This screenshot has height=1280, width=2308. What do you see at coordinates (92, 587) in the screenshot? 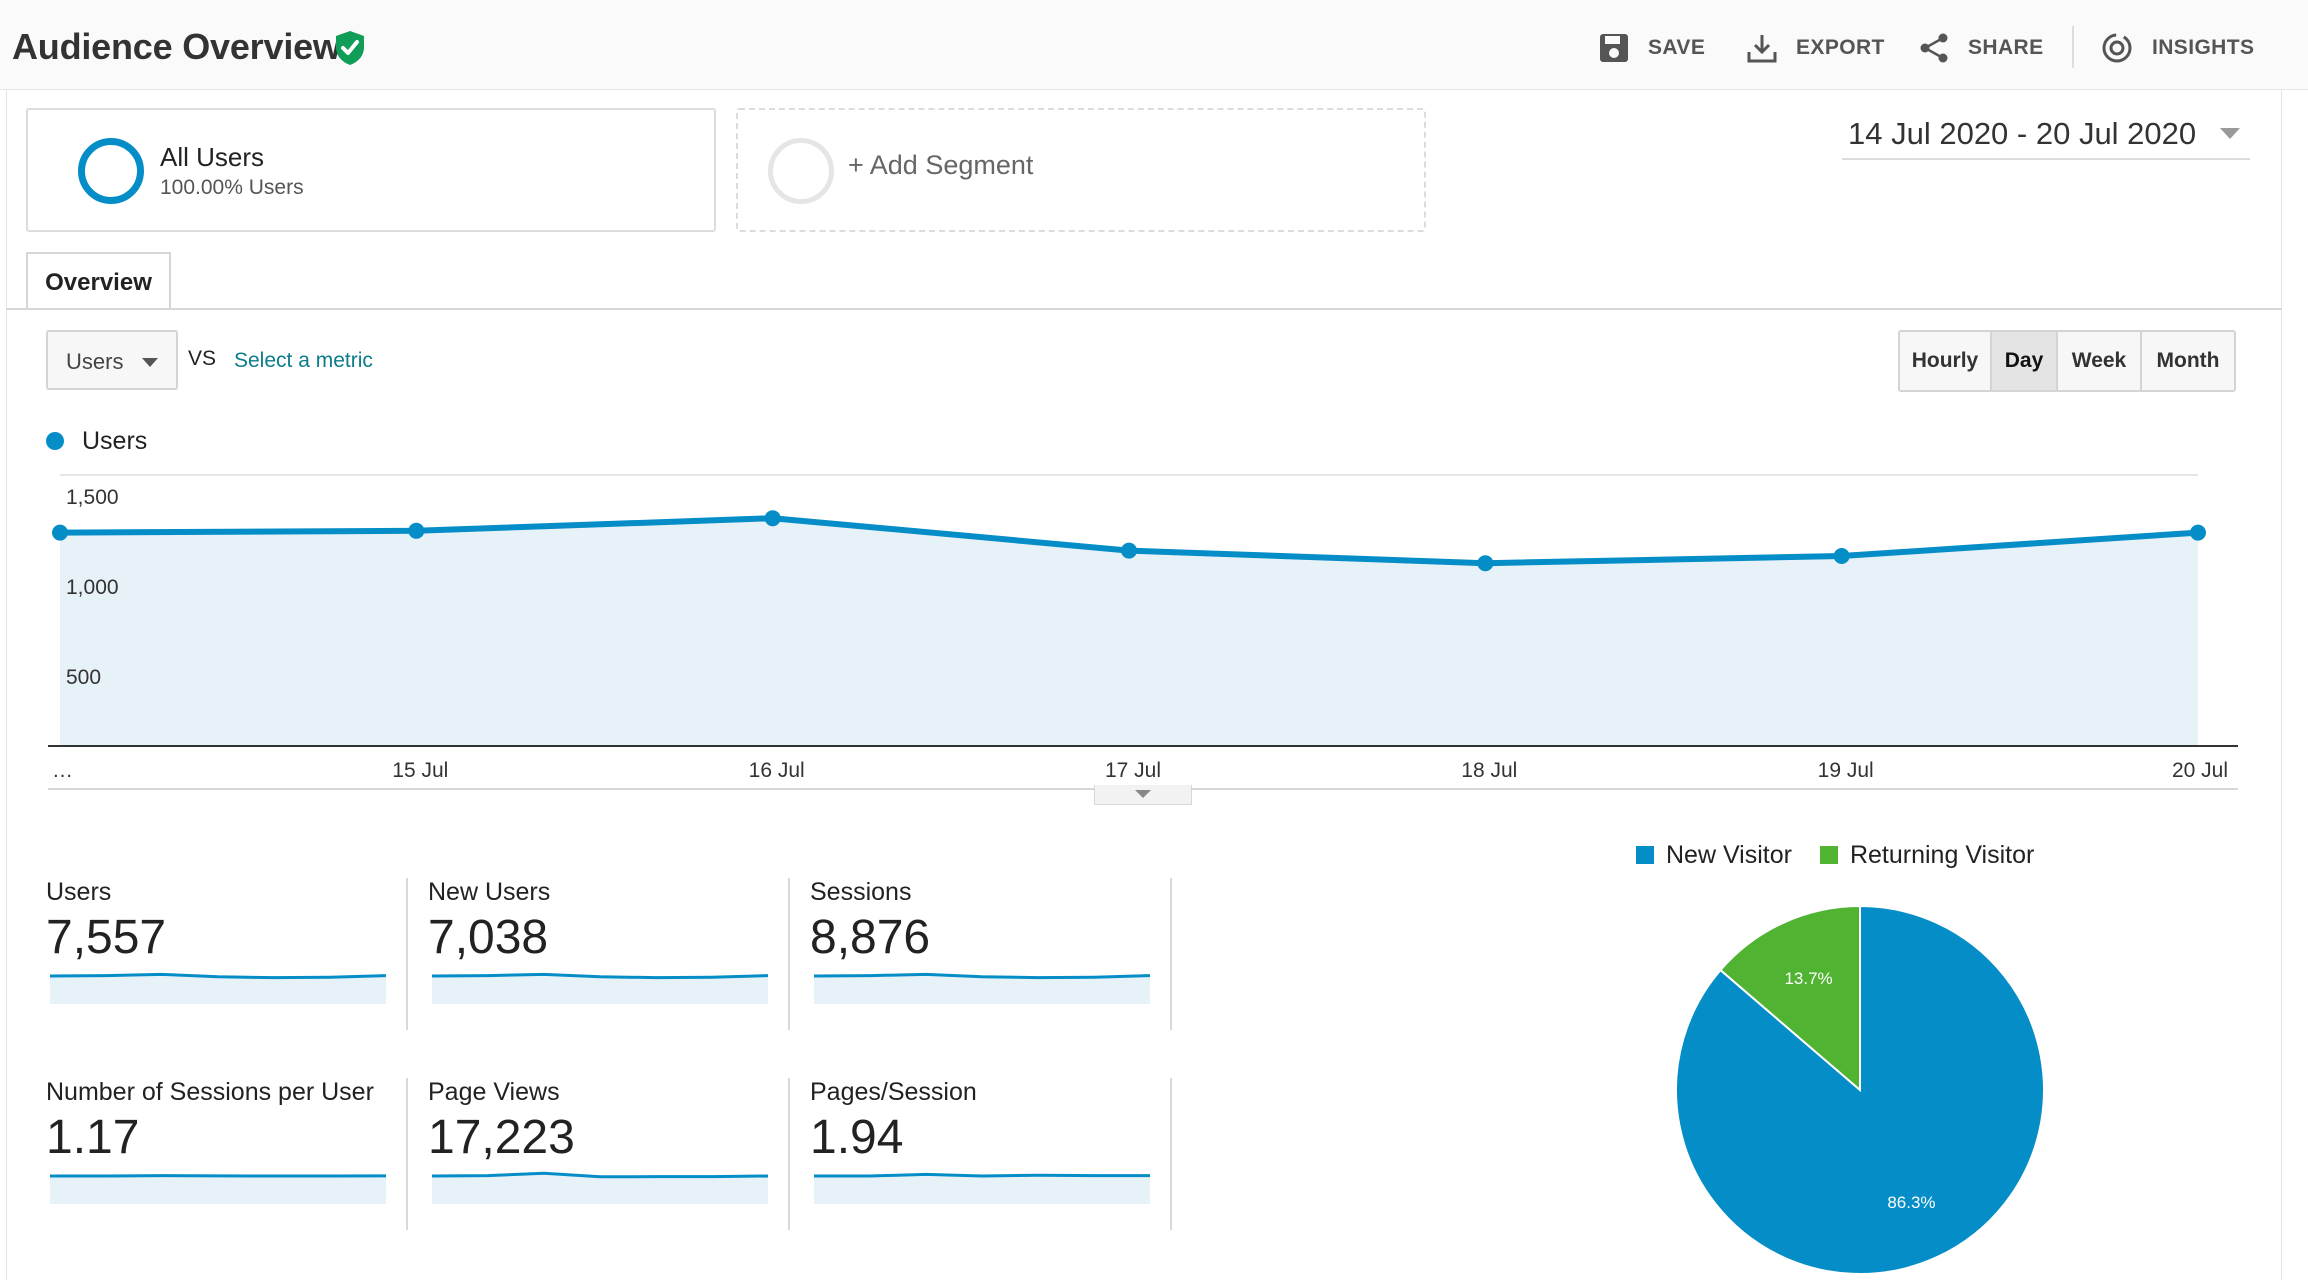
I see `y-tick-label: 1,000` at bounding box center [92, 587].